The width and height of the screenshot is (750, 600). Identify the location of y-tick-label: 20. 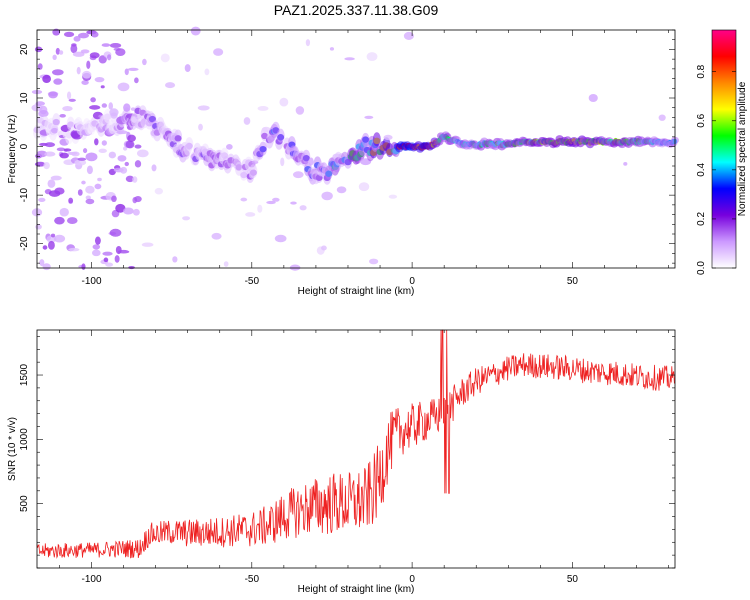
(24, 49).